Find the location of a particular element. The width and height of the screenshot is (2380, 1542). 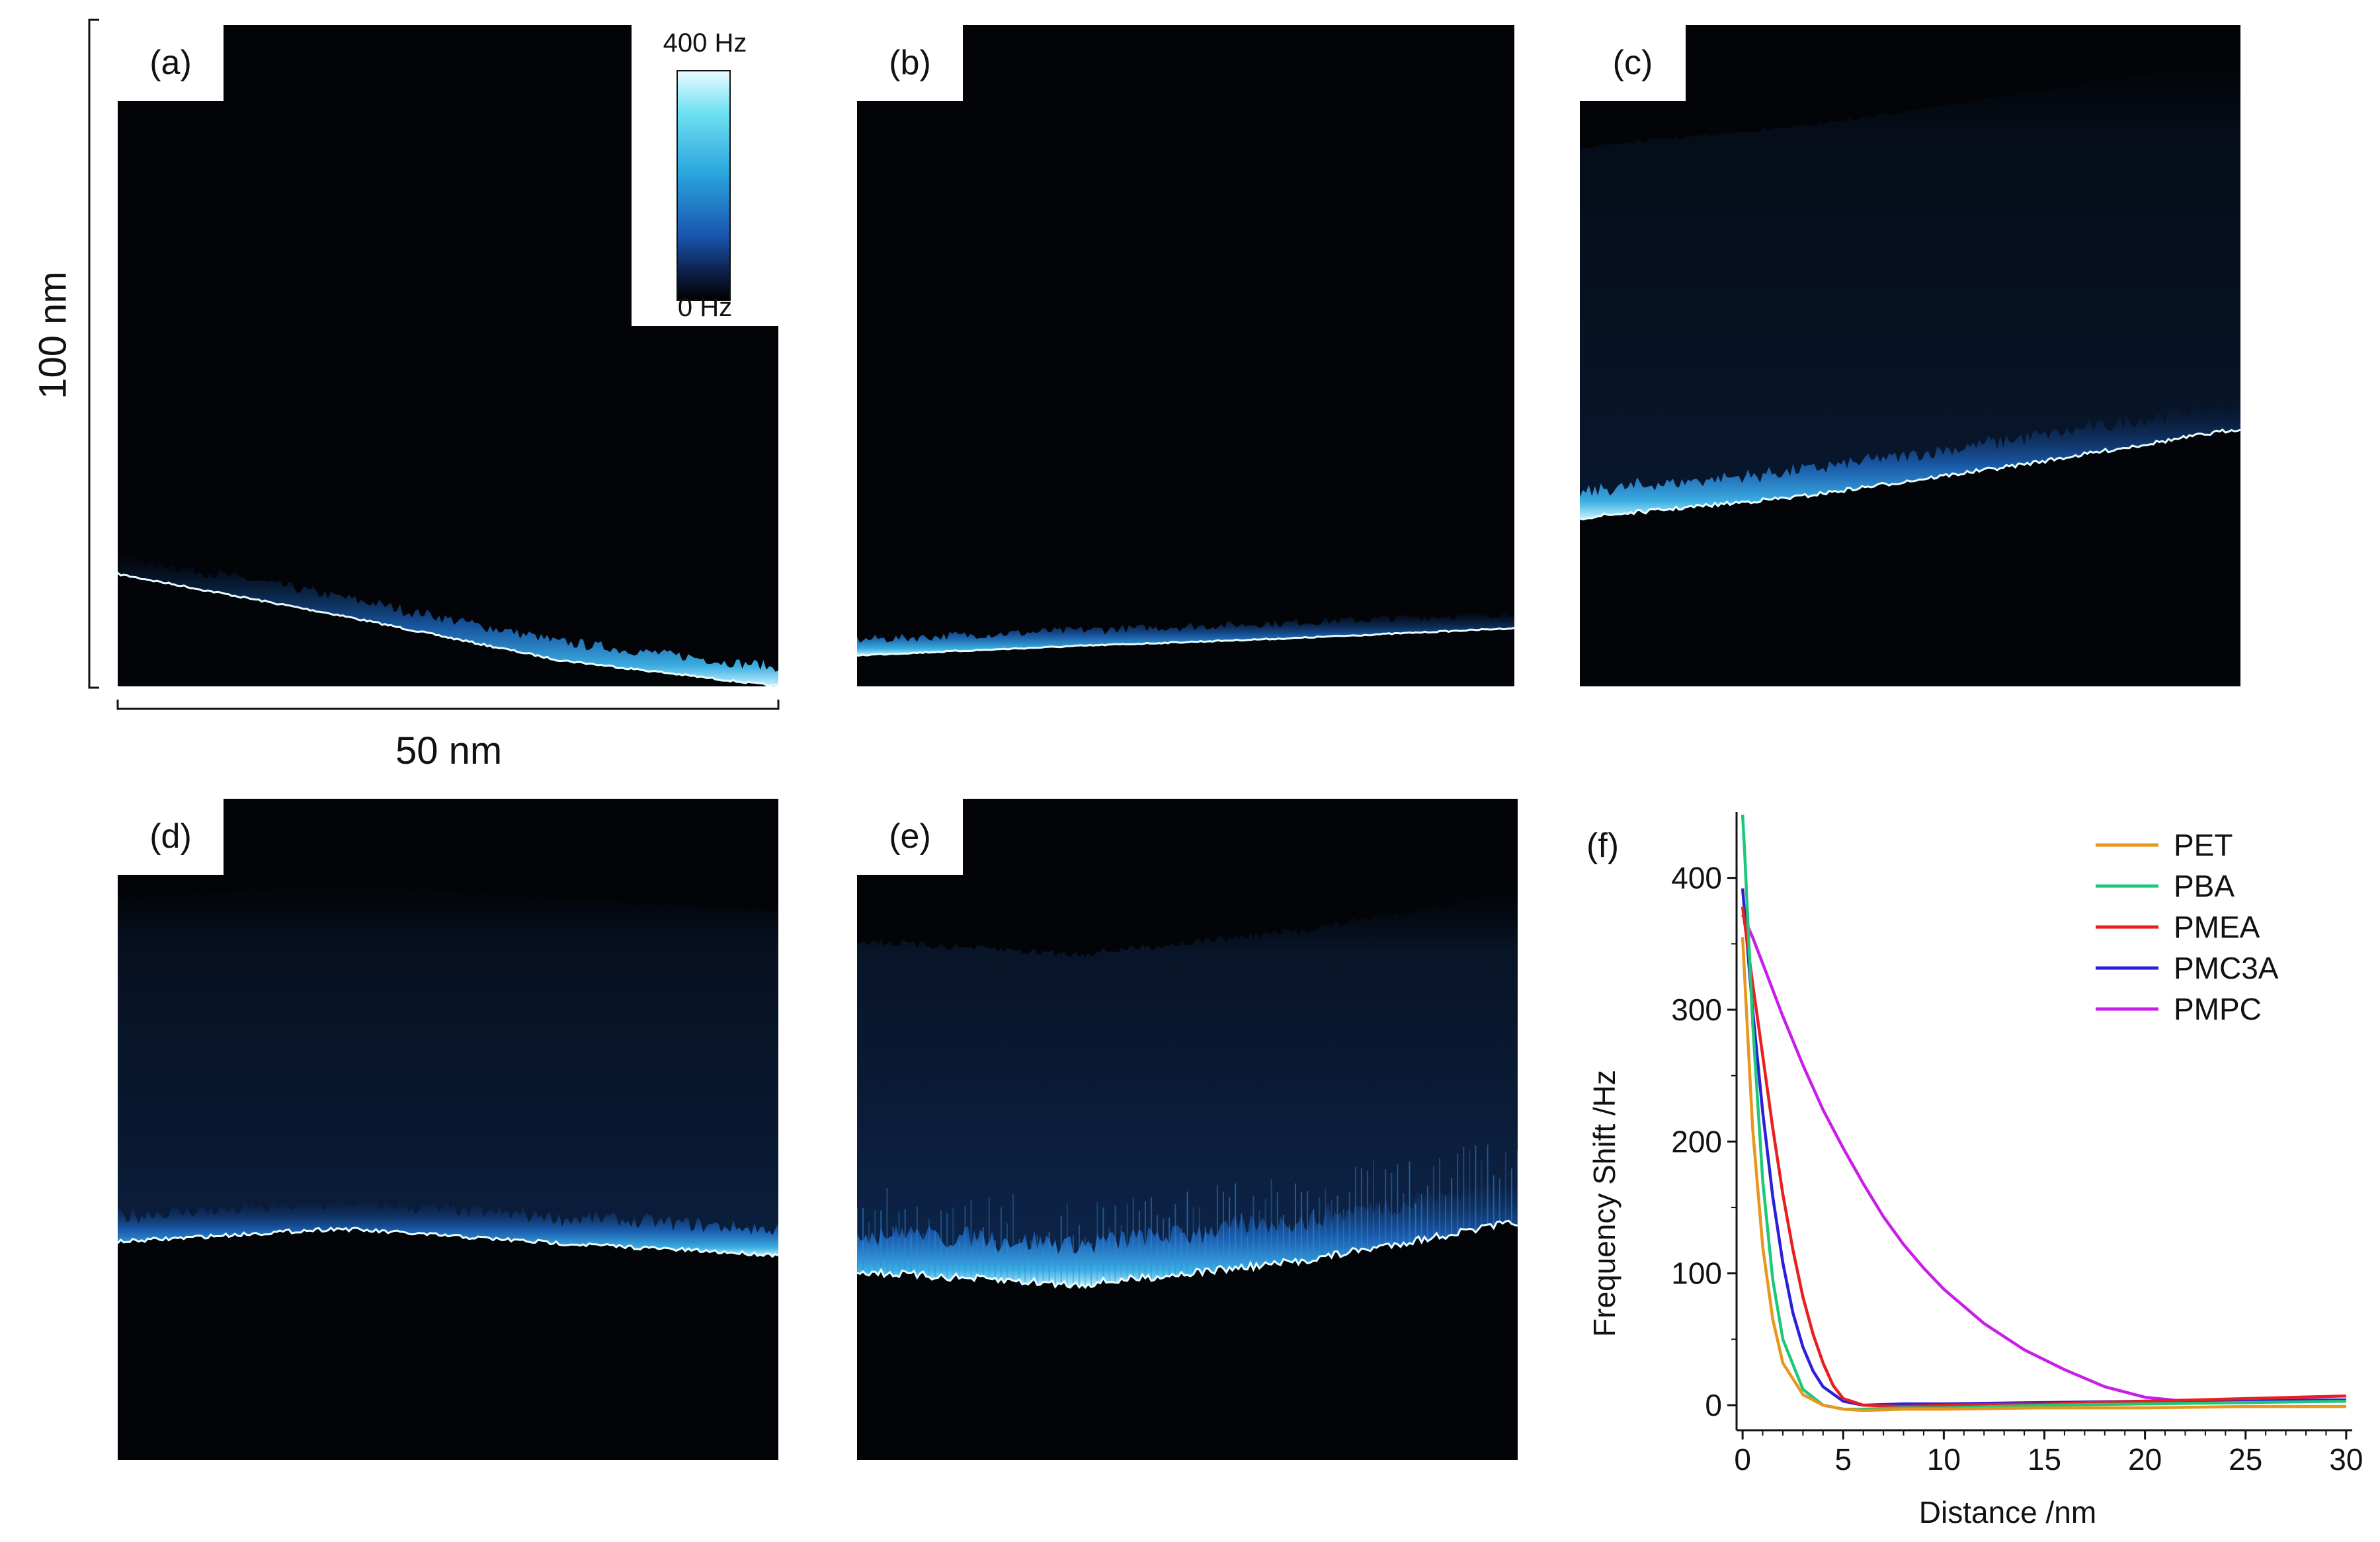

x-tick-label: 5 is located at coordinates (1843, 1459).